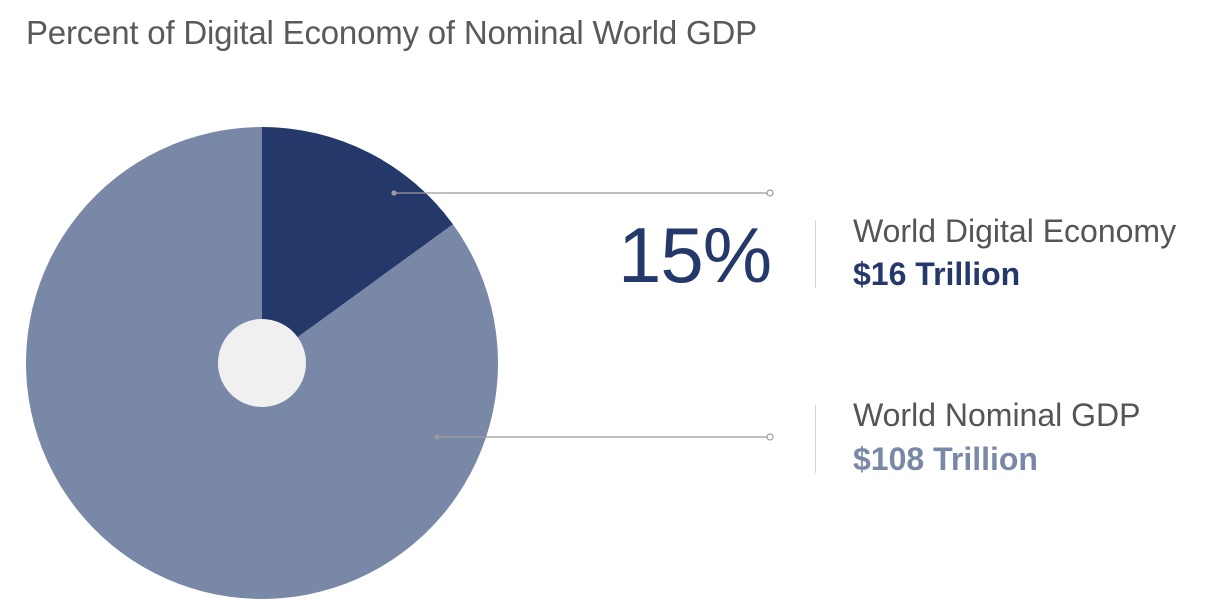 This screenshot has height=600, width=1228. Describe the element at coordinates (945, 459) in the screenshot. I see `legend-value-world-nominal-gdp: $108 Trillion` at that location.